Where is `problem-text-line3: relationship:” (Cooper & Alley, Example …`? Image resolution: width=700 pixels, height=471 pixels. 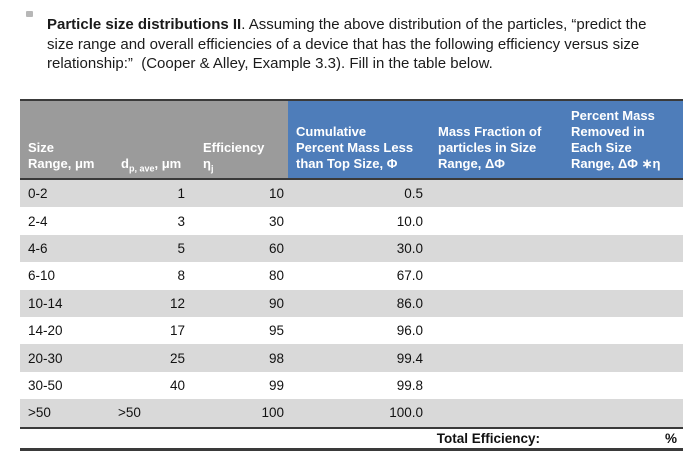 problem-text-line3: relationship:” (Cooper & Alley, Example … is located at coordinates (270, 63).